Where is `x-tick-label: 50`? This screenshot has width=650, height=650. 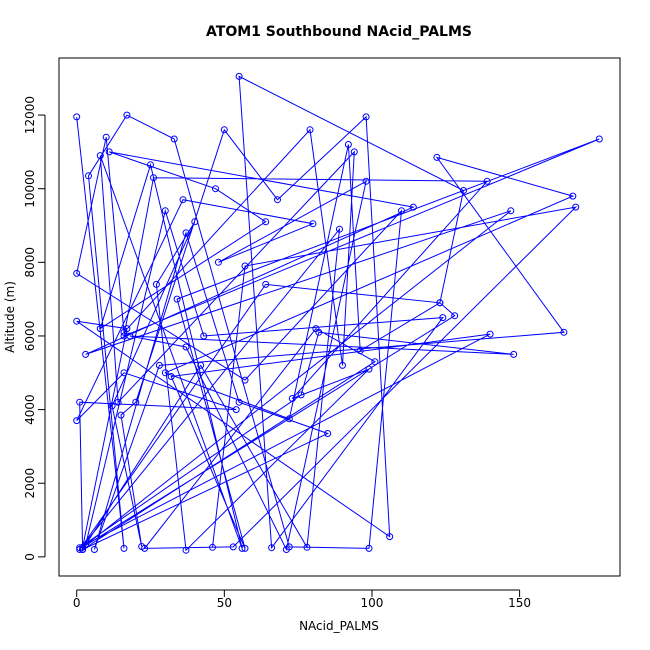 x-tick-label: 50 is located at coordinates (224, 603).